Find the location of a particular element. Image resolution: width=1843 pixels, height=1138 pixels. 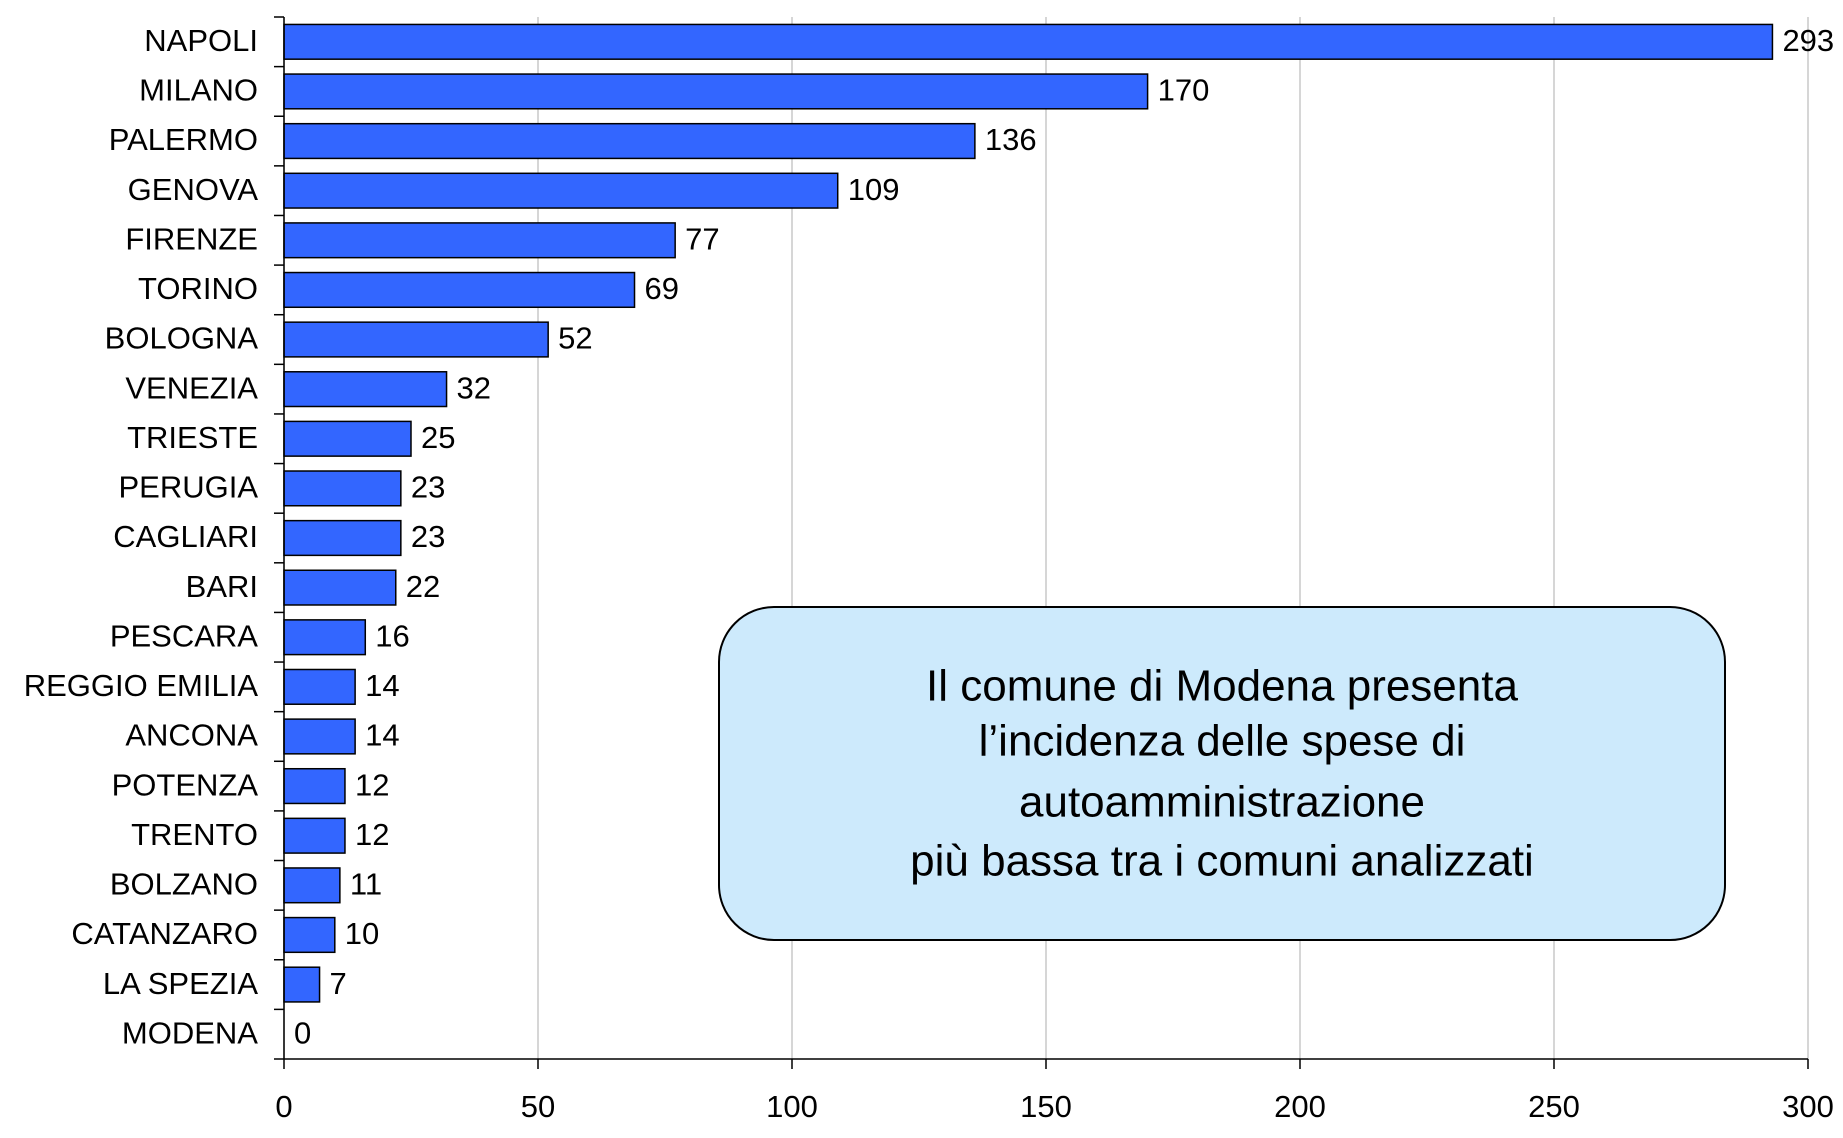

y-tick-label: NAPOLI is located at coordinates (201, 40).